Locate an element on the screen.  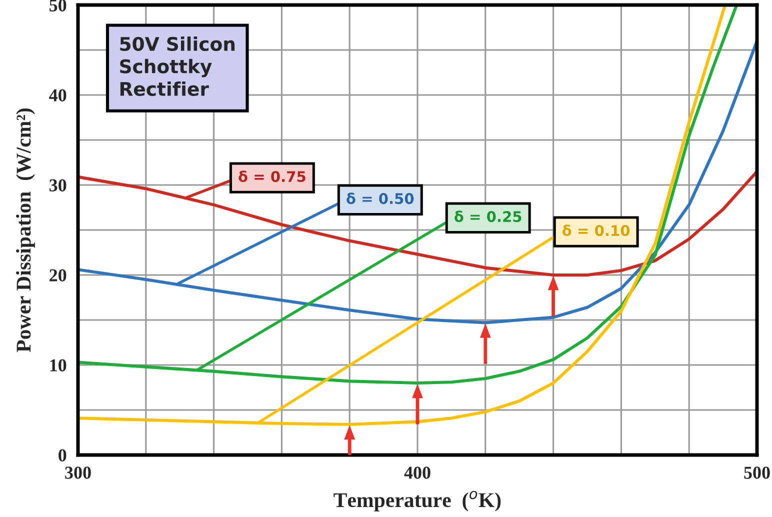
text: δ = 0.25 is located at coordinates (488, 216).